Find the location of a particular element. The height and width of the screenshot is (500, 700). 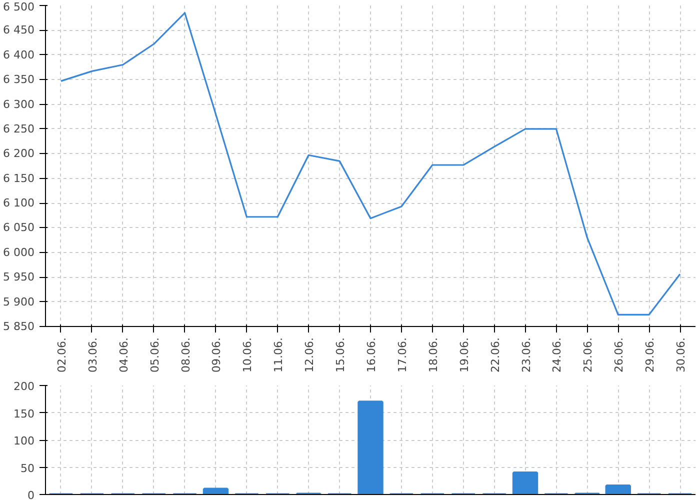

y-tick-label: 5 950 is located at coordinates (19, 277).